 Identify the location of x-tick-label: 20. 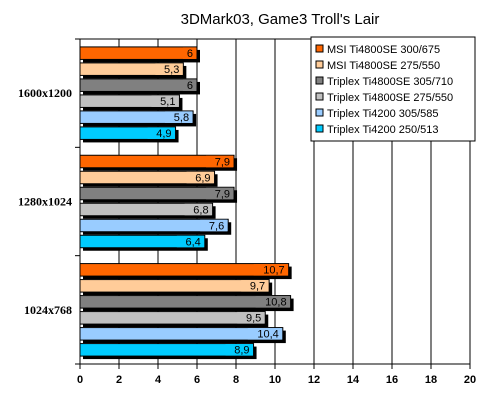
(470, 380).